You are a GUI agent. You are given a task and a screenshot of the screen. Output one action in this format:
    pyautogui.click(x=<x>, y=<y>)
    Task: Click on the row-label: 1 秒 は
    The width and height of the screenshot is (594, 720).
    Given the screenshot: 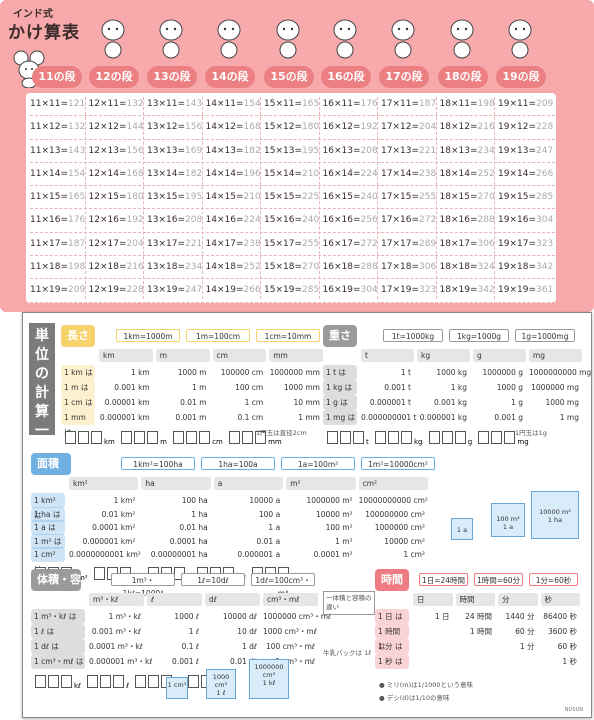 What is the action you would take?
    pyautogui.click(x=392, y=661)
    